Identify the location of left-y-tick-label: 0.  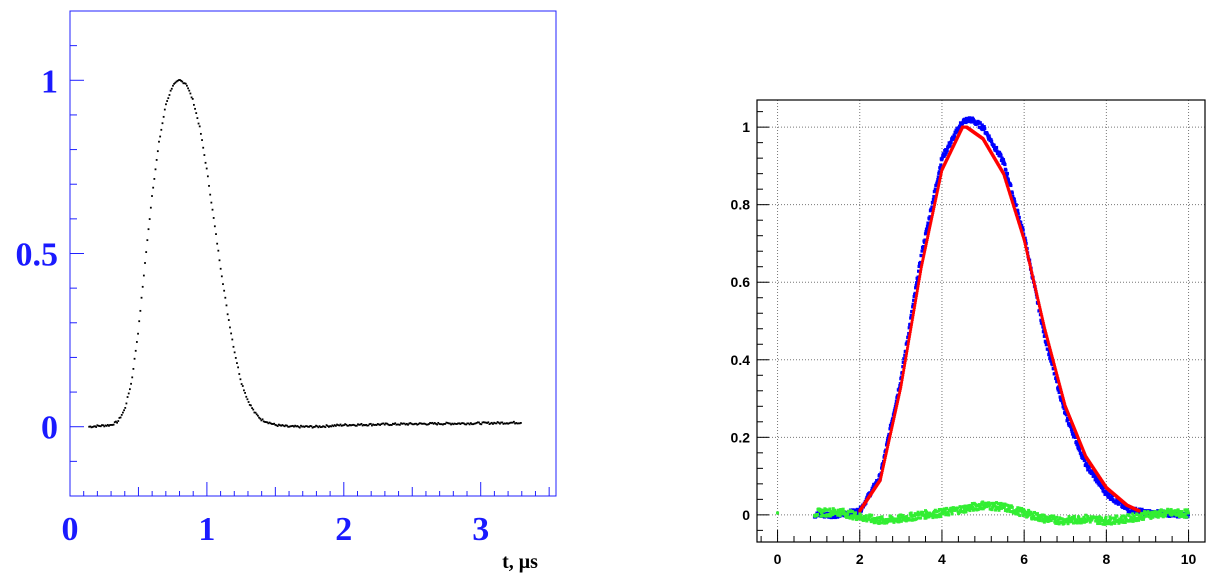
(49, 428).